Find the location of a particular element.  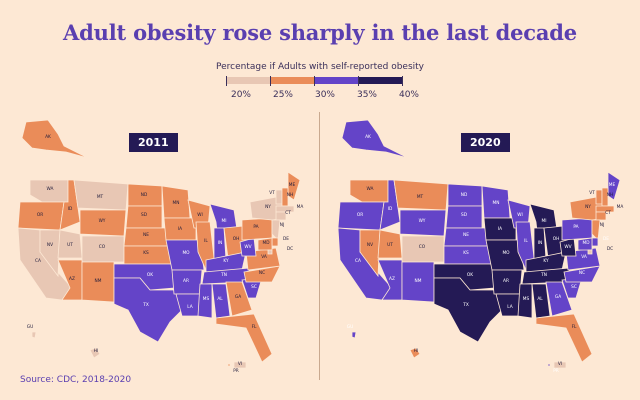

state-hi is located at coordinates (415, 353).